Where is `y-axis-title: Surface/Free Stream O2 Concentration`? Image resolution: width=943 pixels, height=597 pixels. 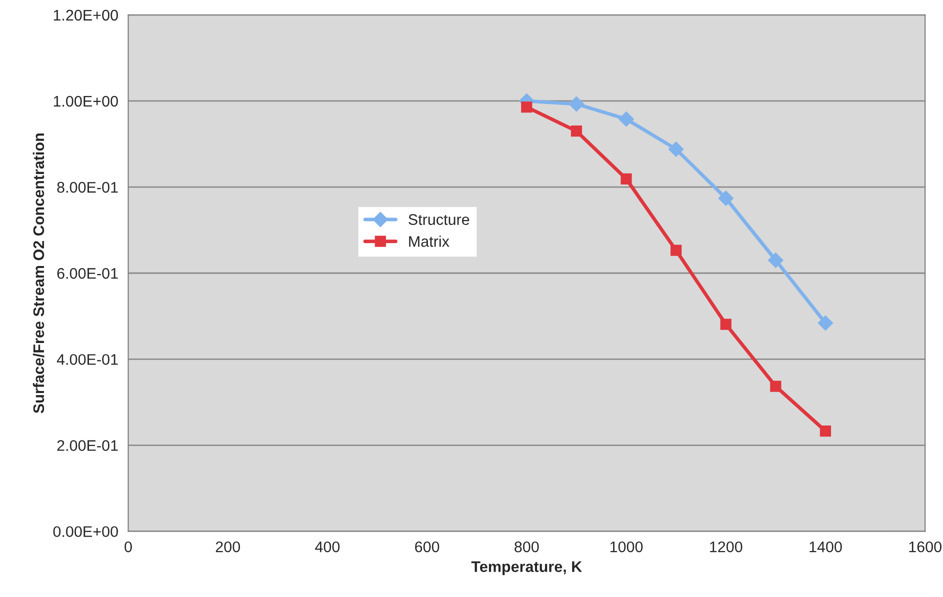 y-axis-title: Surface/Free Stream O2 Concentration is located at coordinates (38, 274).